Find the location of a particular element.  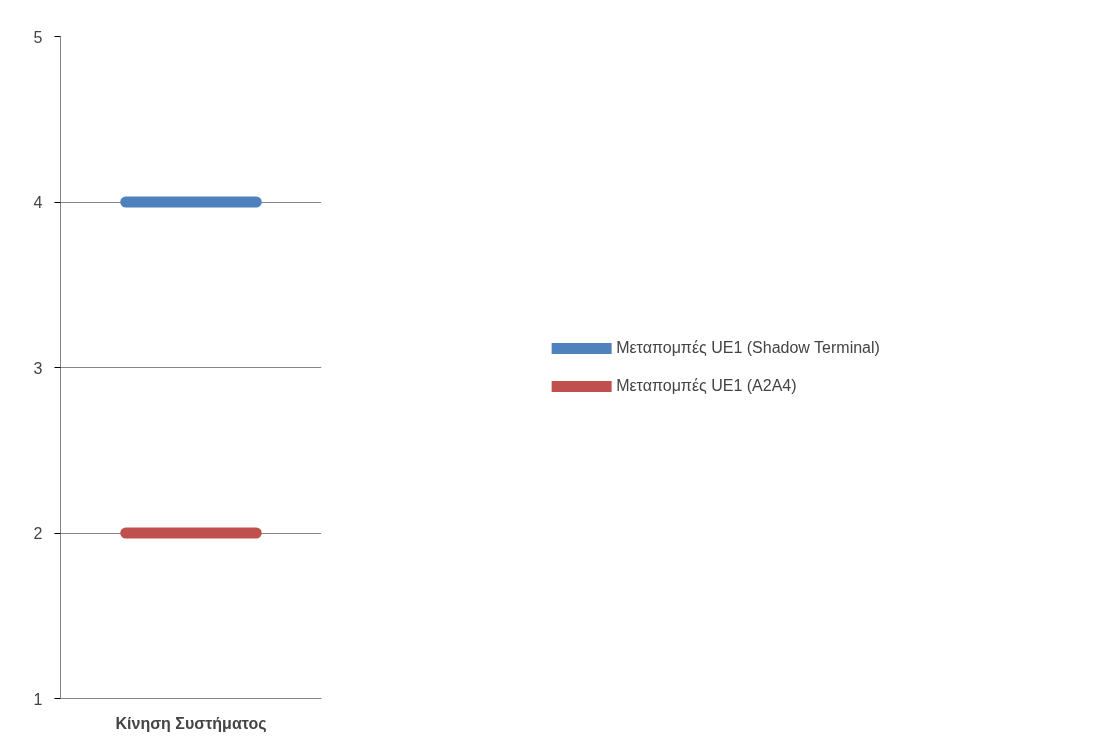

legend-label: Μεταπομπές UE1 (Shadow Terminal) is located at coordinates (748, 348).